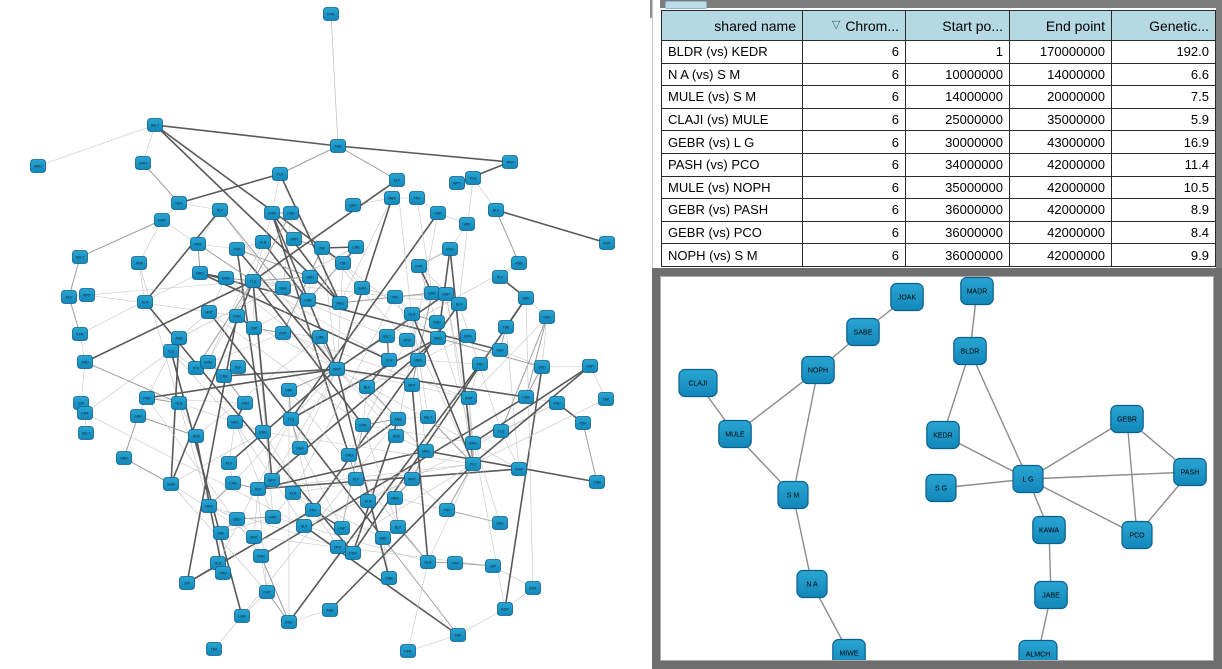 This screenshot has width=1222, height=669. Describe the element at coordinates (179, 403) in the screenshot. I see `network-node: GLB` at that location.